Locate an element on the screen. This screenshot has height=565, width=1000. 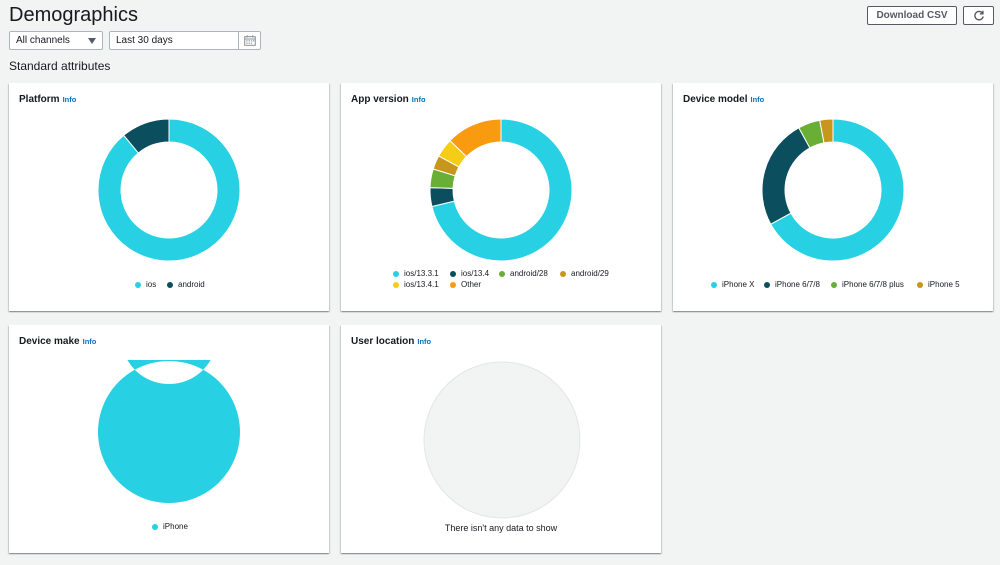
legend-label: ios/13.4 is located at coordinates (475, 273).